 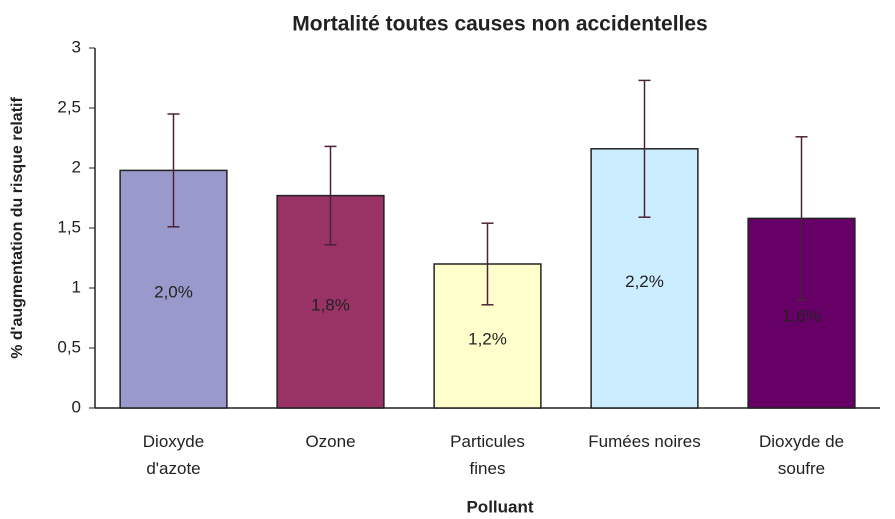 I want to click on y-tick-label: 1, so click(x=76, y=286).